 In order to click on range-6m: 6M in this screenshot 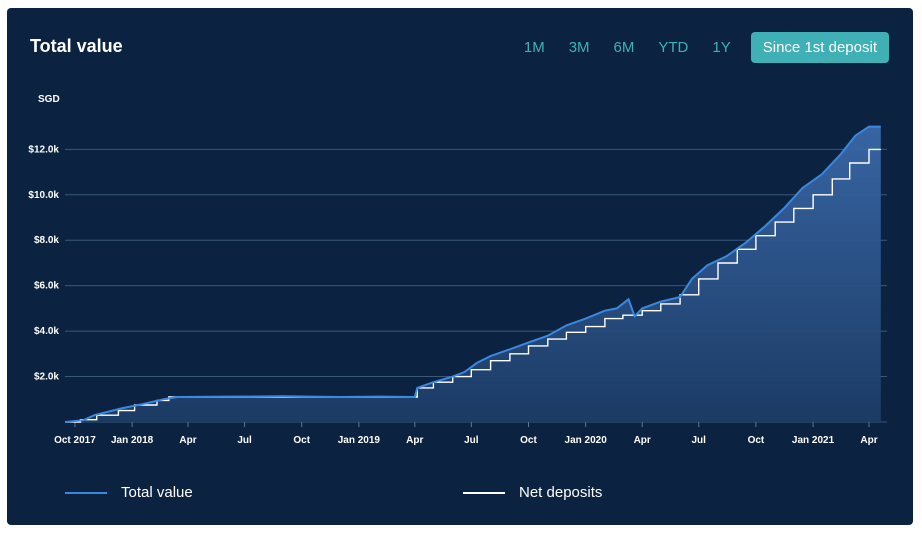, I will do `click(624, 47)`.